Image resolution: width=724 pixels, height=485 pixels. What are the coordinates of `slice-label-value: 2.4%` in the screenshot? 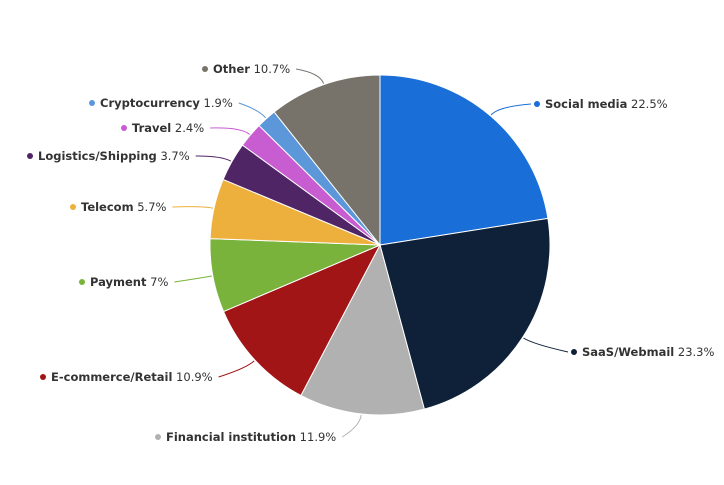 It's located at (187, 128).